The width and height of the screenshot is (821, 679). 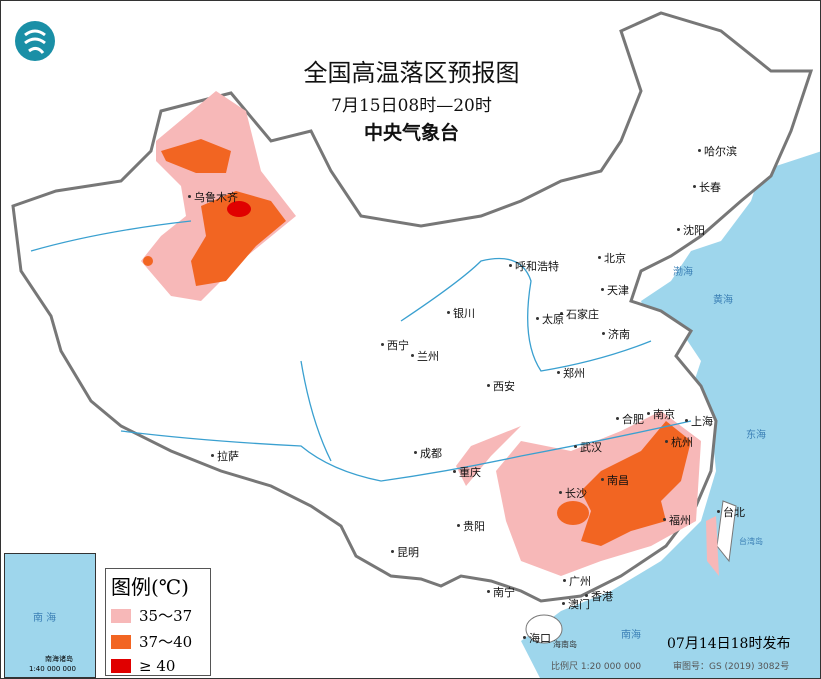 I want to click on legend-item: 35～37, so click(x=160, y=615).